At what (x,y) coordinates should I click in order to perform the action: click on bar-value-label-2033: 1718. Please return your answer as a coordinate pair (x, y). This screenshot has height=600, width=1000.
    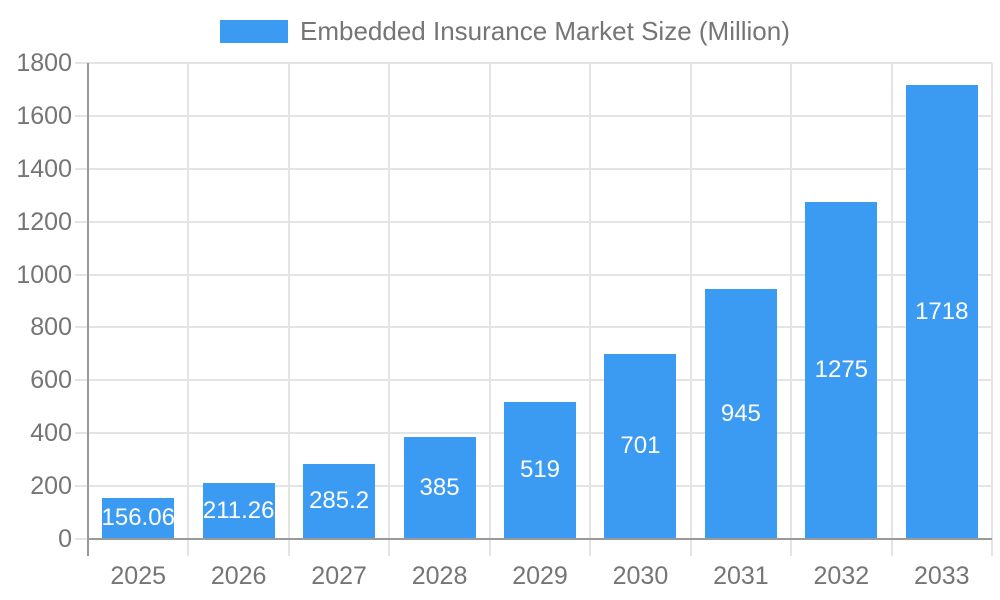
    Looking at the image, I should click on (942, 311).